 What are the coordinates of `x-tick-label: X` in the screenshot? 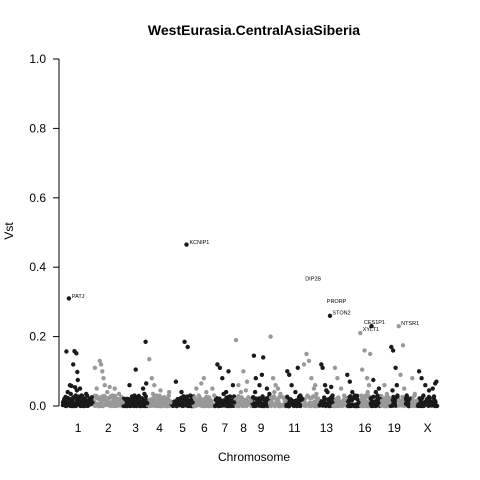 It's located at (428, 428).